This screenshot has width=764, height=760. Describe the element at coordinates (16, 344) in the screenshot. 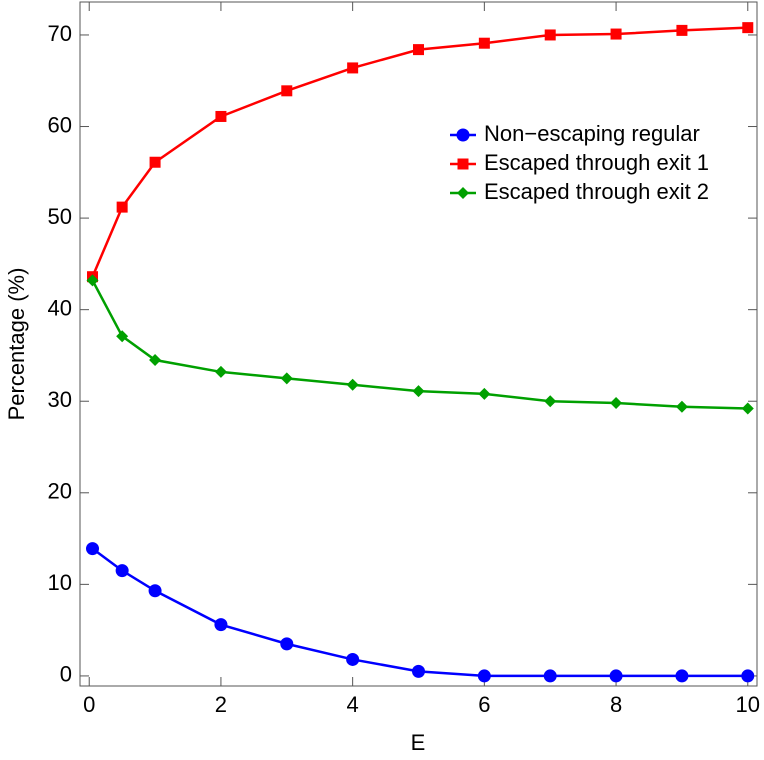

I see `y-axis-label: Percentage (%)` at that location.